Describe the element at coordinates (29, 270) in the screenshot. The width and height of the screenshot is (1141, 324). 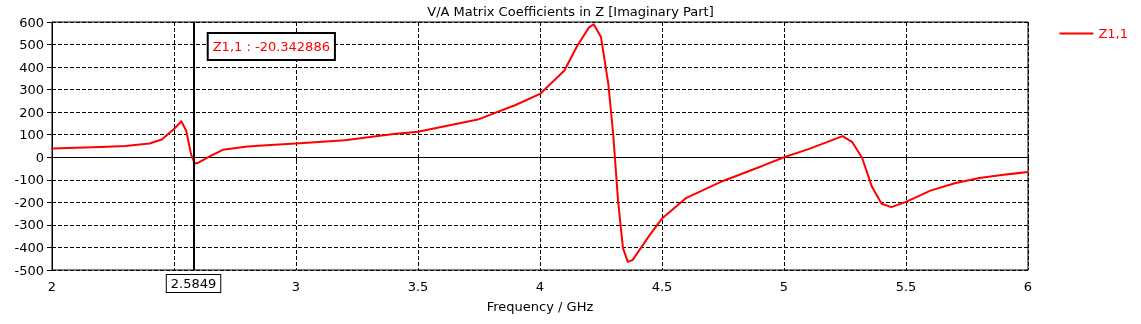
I see `y-tick-label: -500` at that location.